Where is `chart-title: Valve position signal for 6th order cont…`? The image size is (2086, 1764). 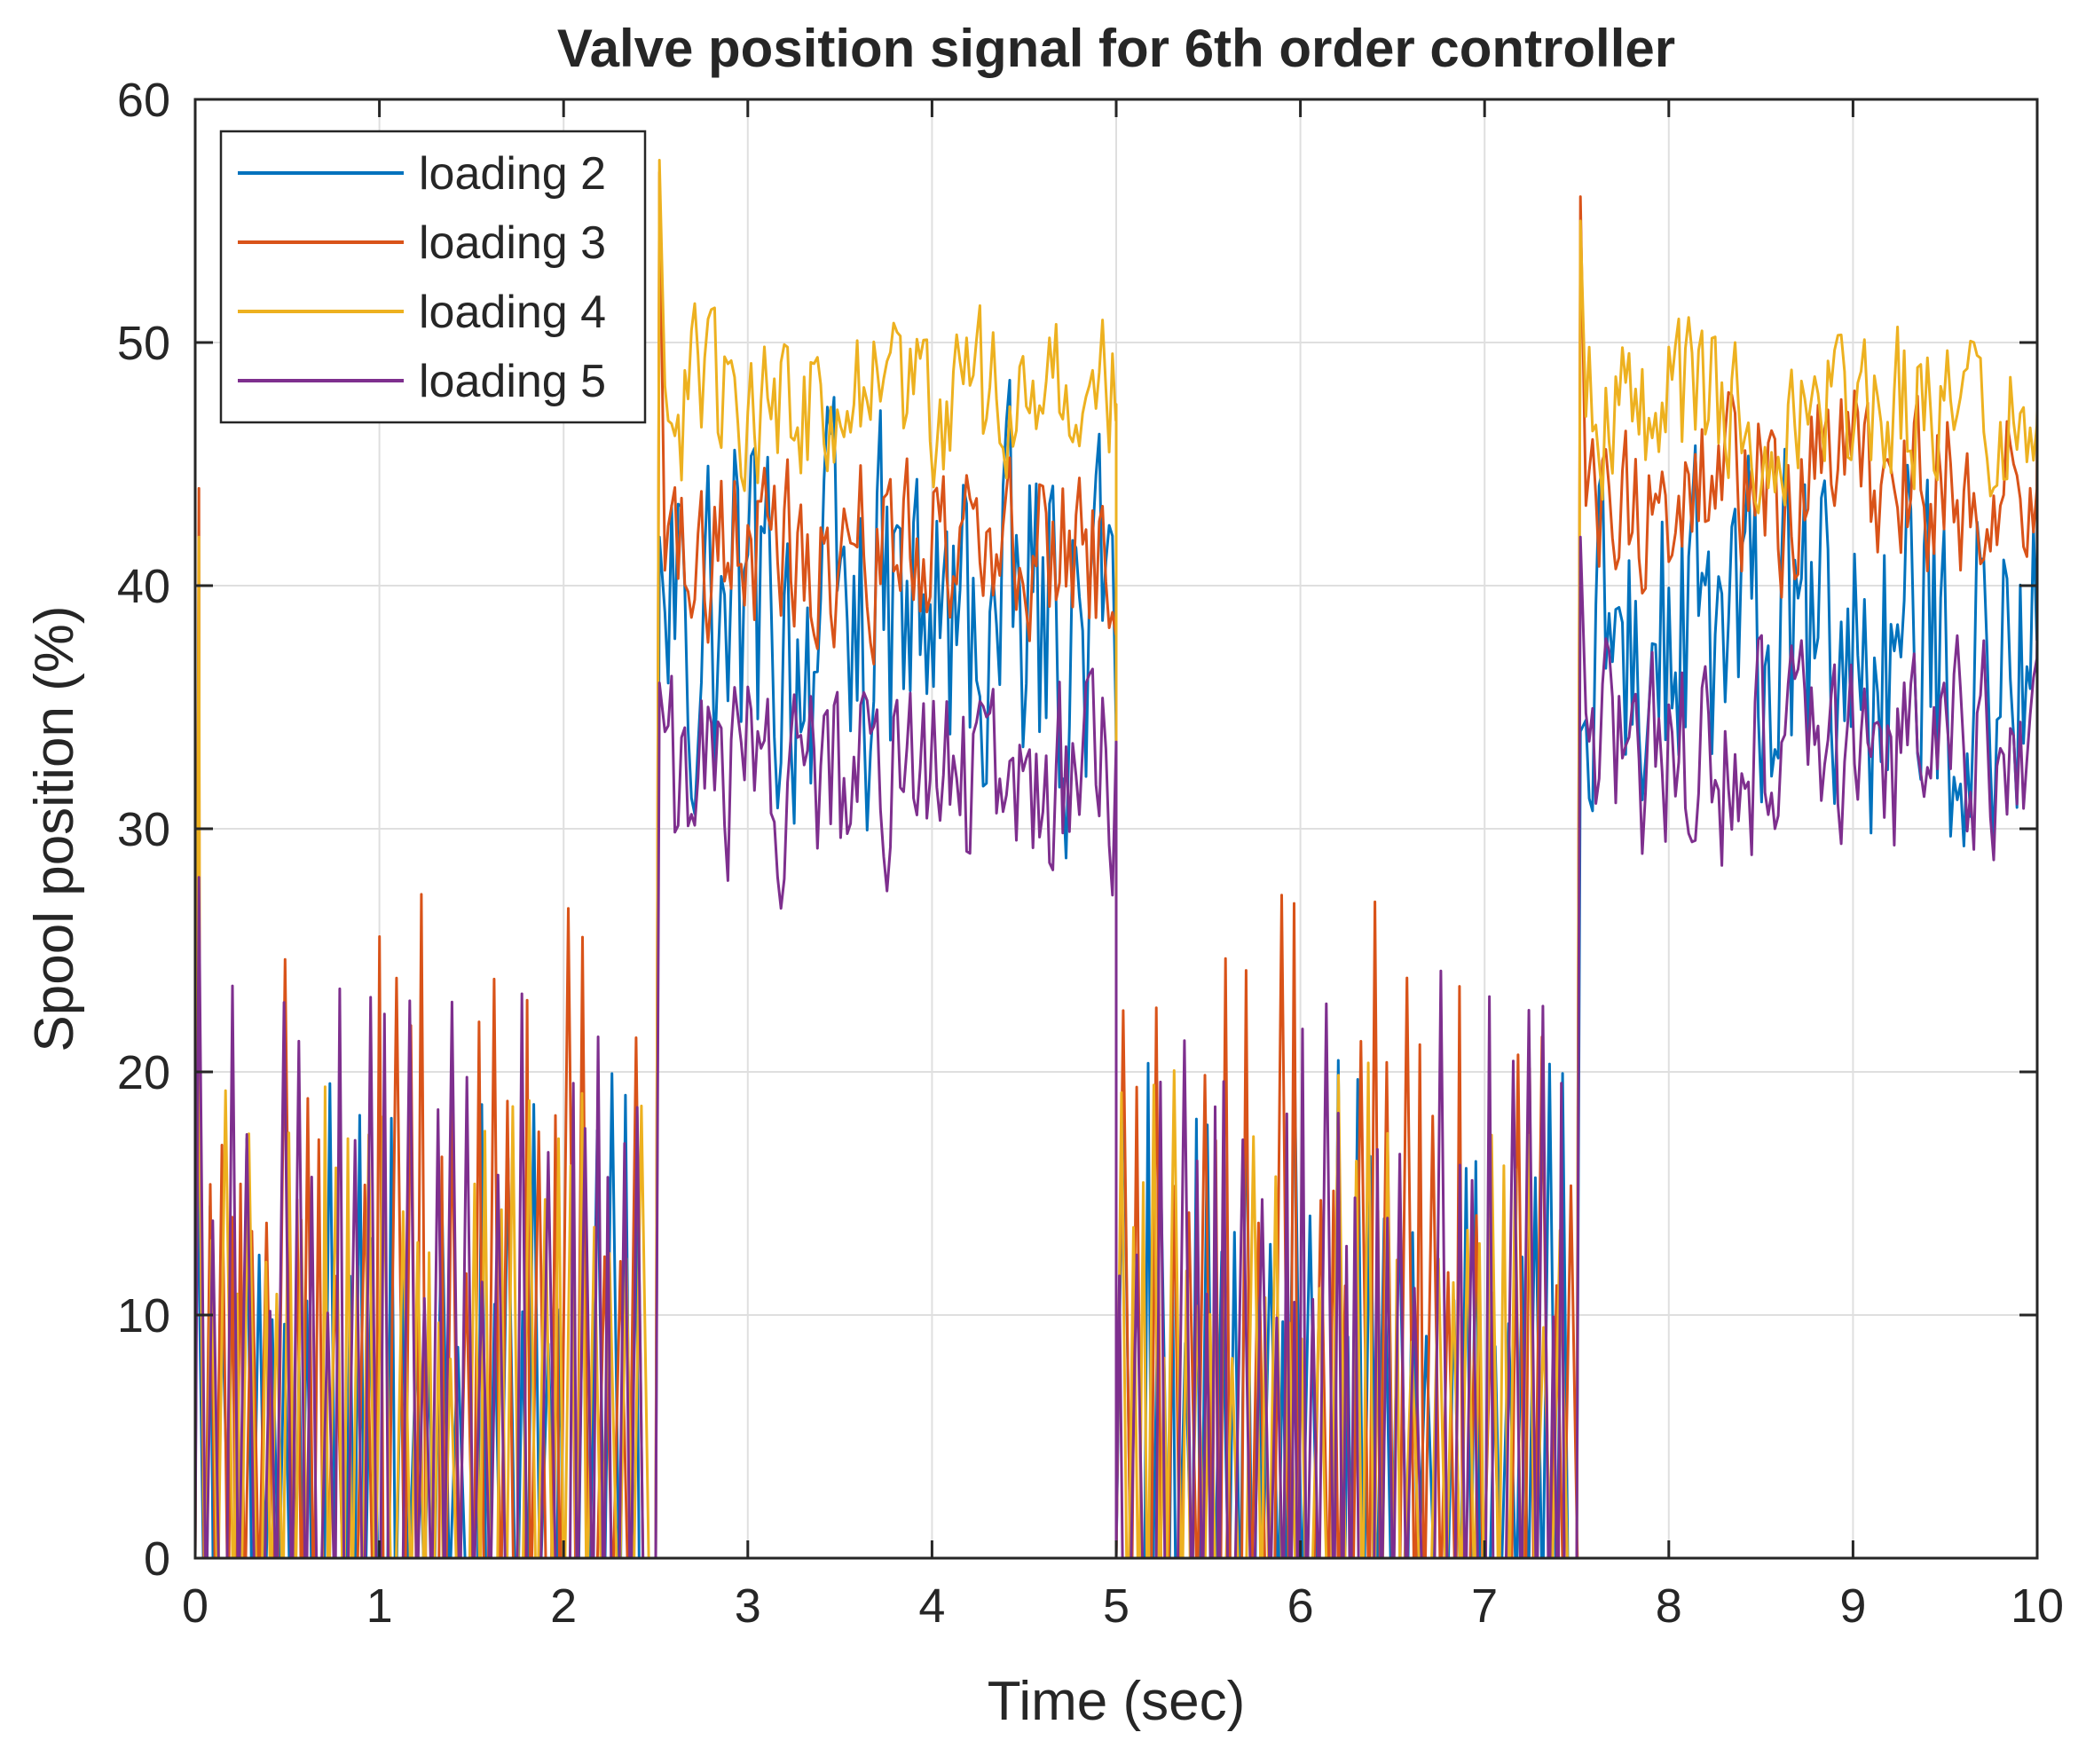 chart-title: Valve position signal for 6th order cont… is located at coordinates (1116, 48).